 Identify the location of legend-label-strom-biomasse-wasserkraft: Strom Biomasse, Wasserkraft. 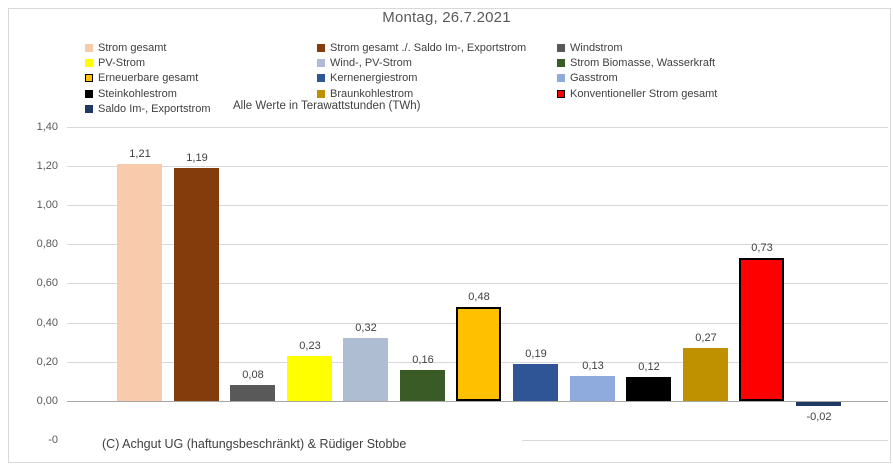
(643, 63).